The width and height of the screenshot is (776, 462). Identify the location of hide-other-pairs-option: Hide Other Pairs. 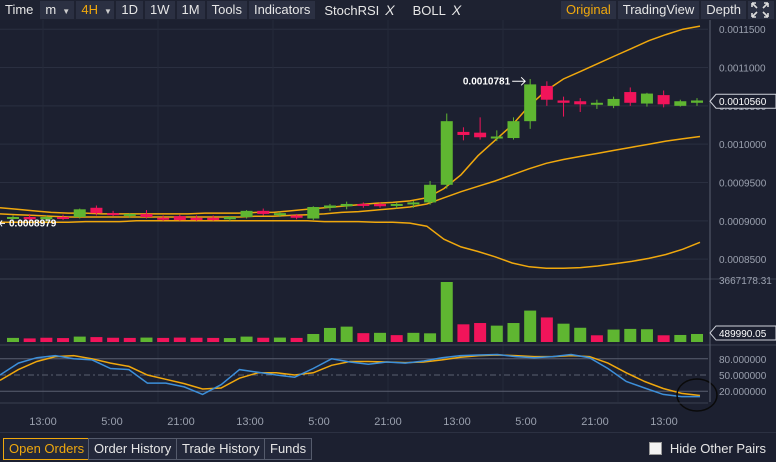
(707, 448).